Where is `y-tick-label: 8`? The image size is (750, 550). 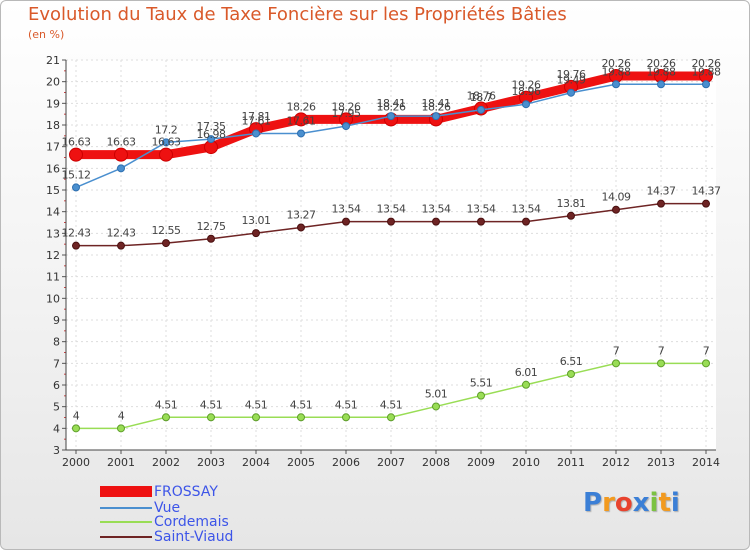
y-tick-label: 8 is located at coordinates (56, 342).